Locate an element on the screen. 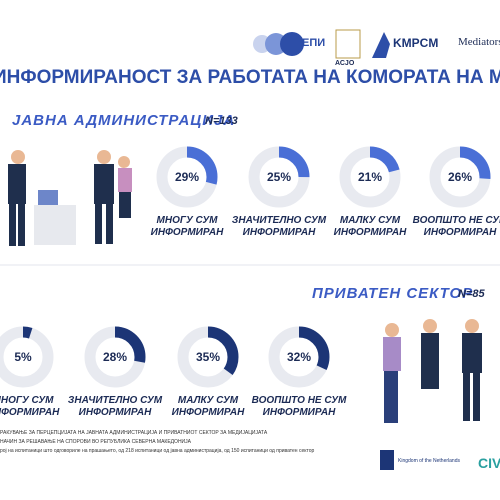 The image size is (500, 500). partner: Kingdom of the Netherlands is located at coordinates (429, 461).